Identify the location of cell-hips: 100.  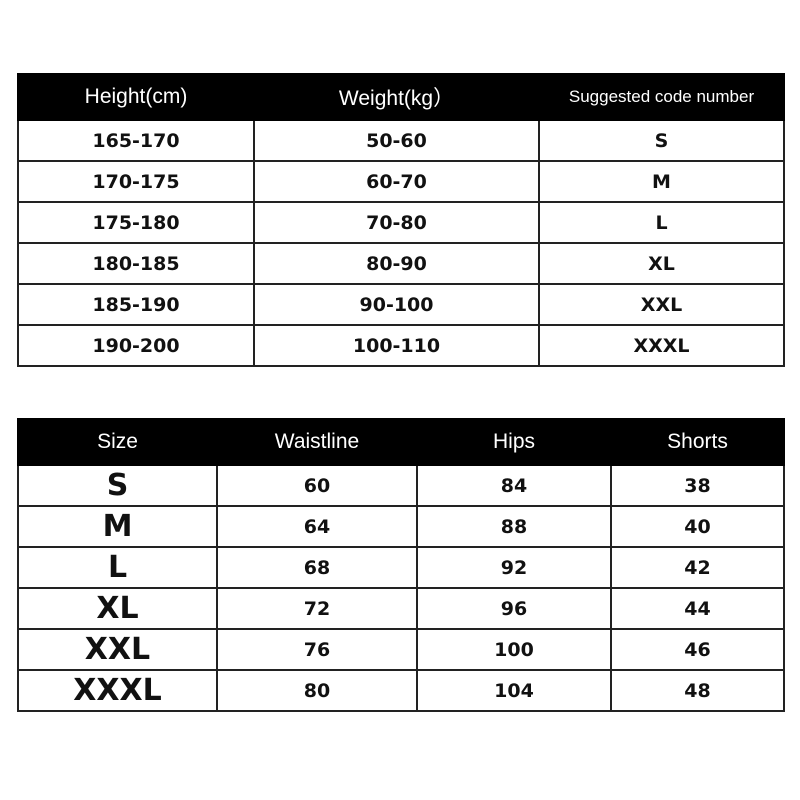
(514, 649).